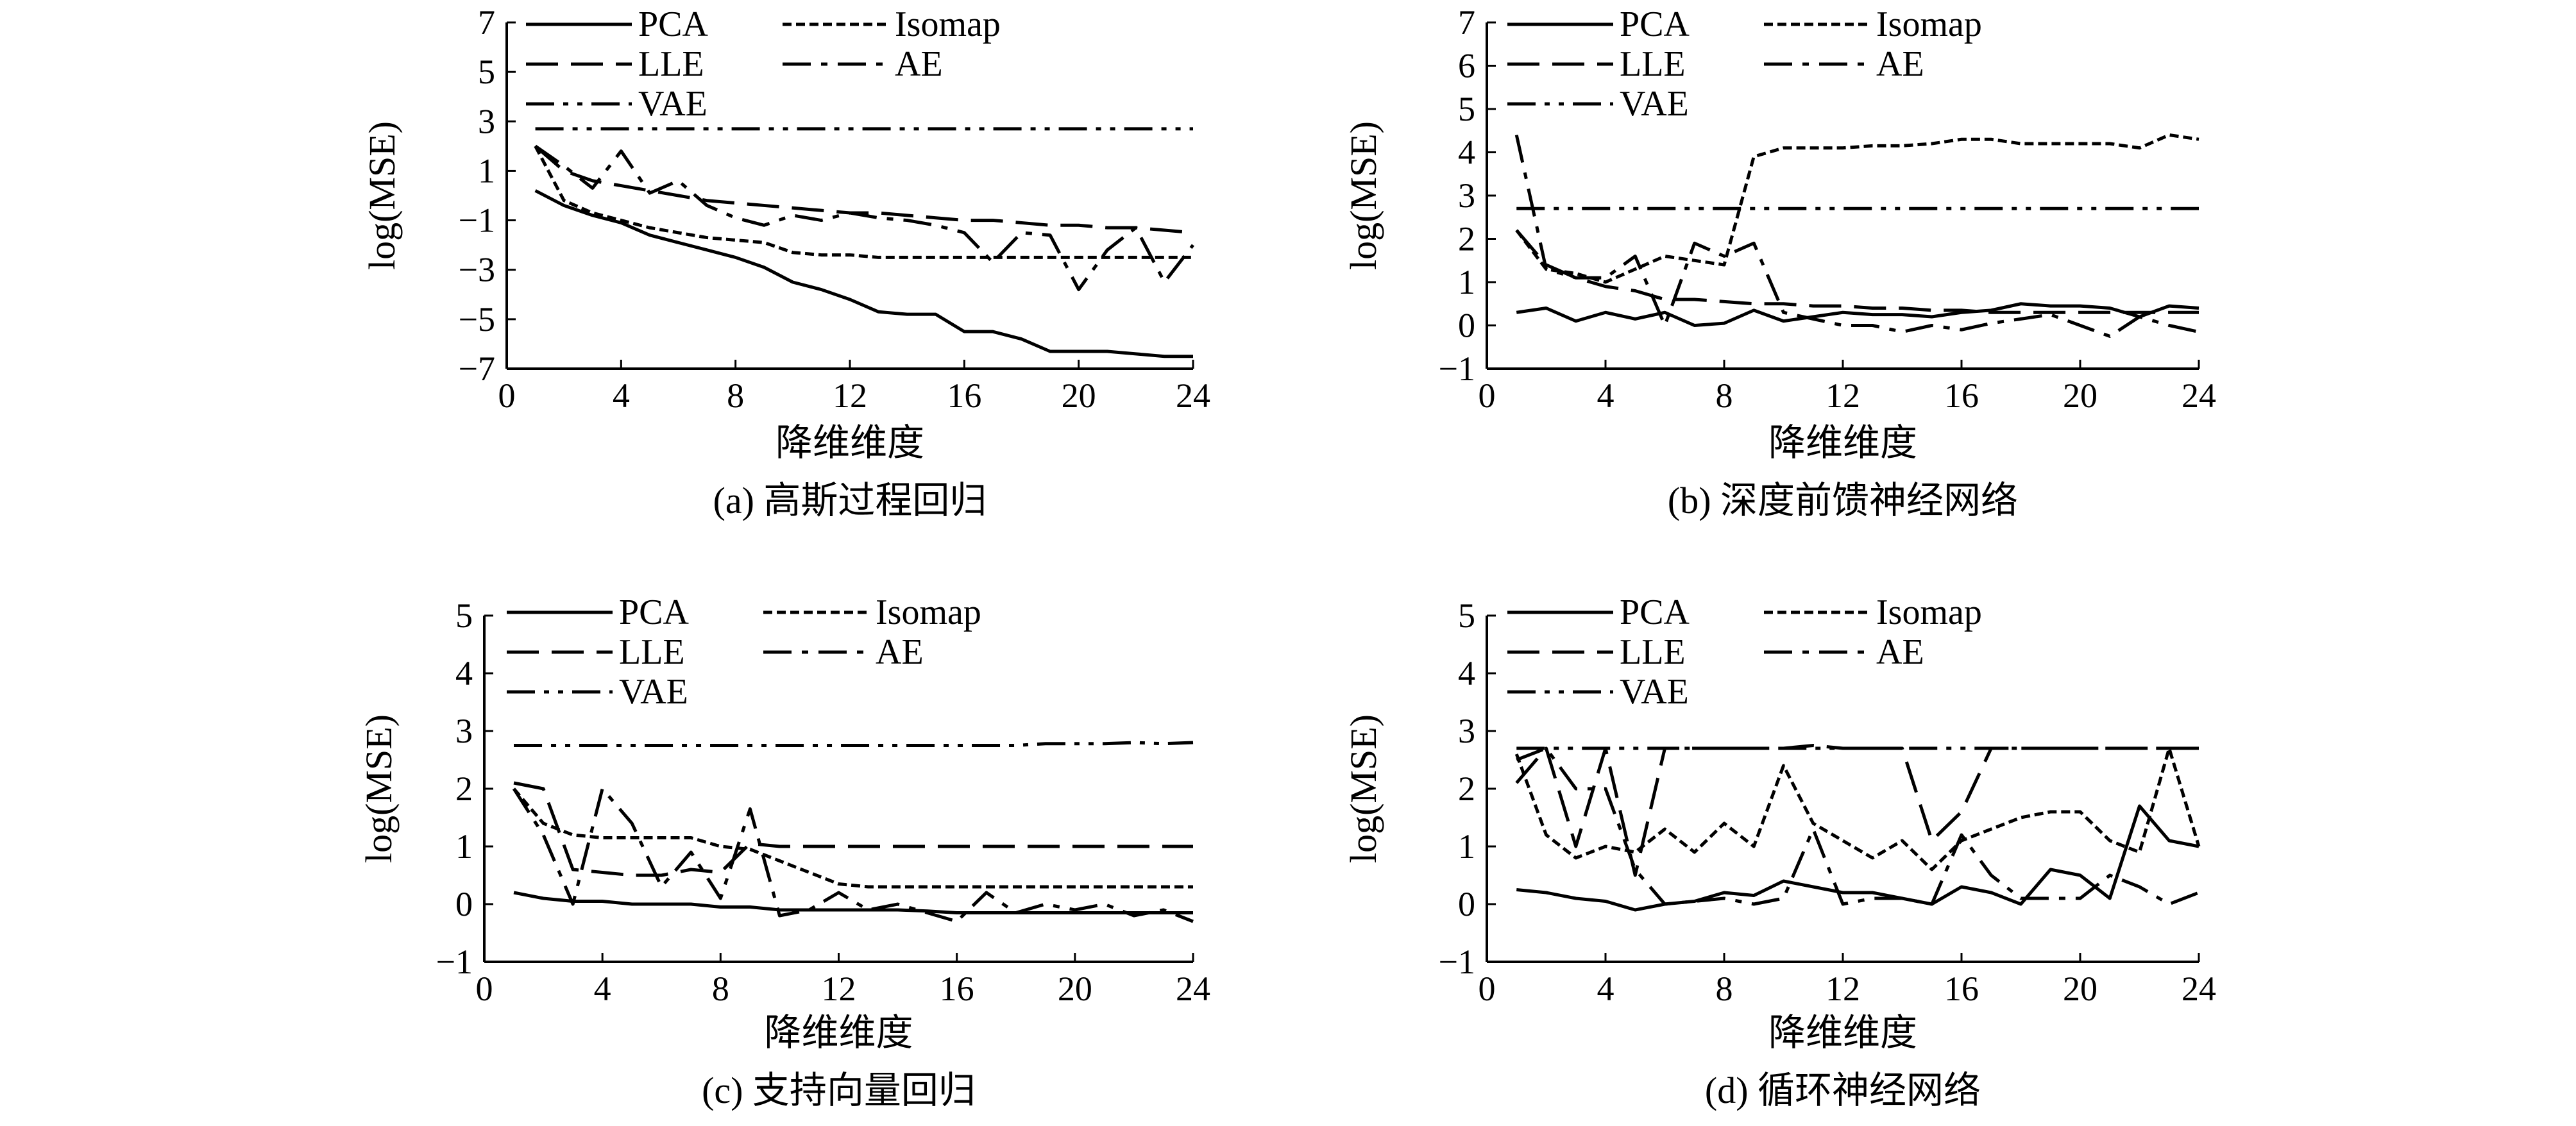 The height and width of the screenshot is (1126, 2576). What do you see at coordinates (1466, 66) in the screenshot?
I see `y-tick-label: 6` at bounding box center [1466, 66].